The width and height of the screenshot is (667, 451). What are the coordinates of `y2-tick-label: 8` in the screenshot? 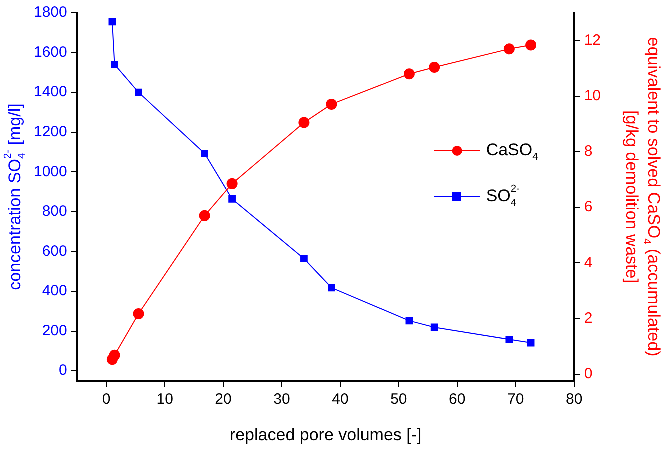 It's located at (588, 151).